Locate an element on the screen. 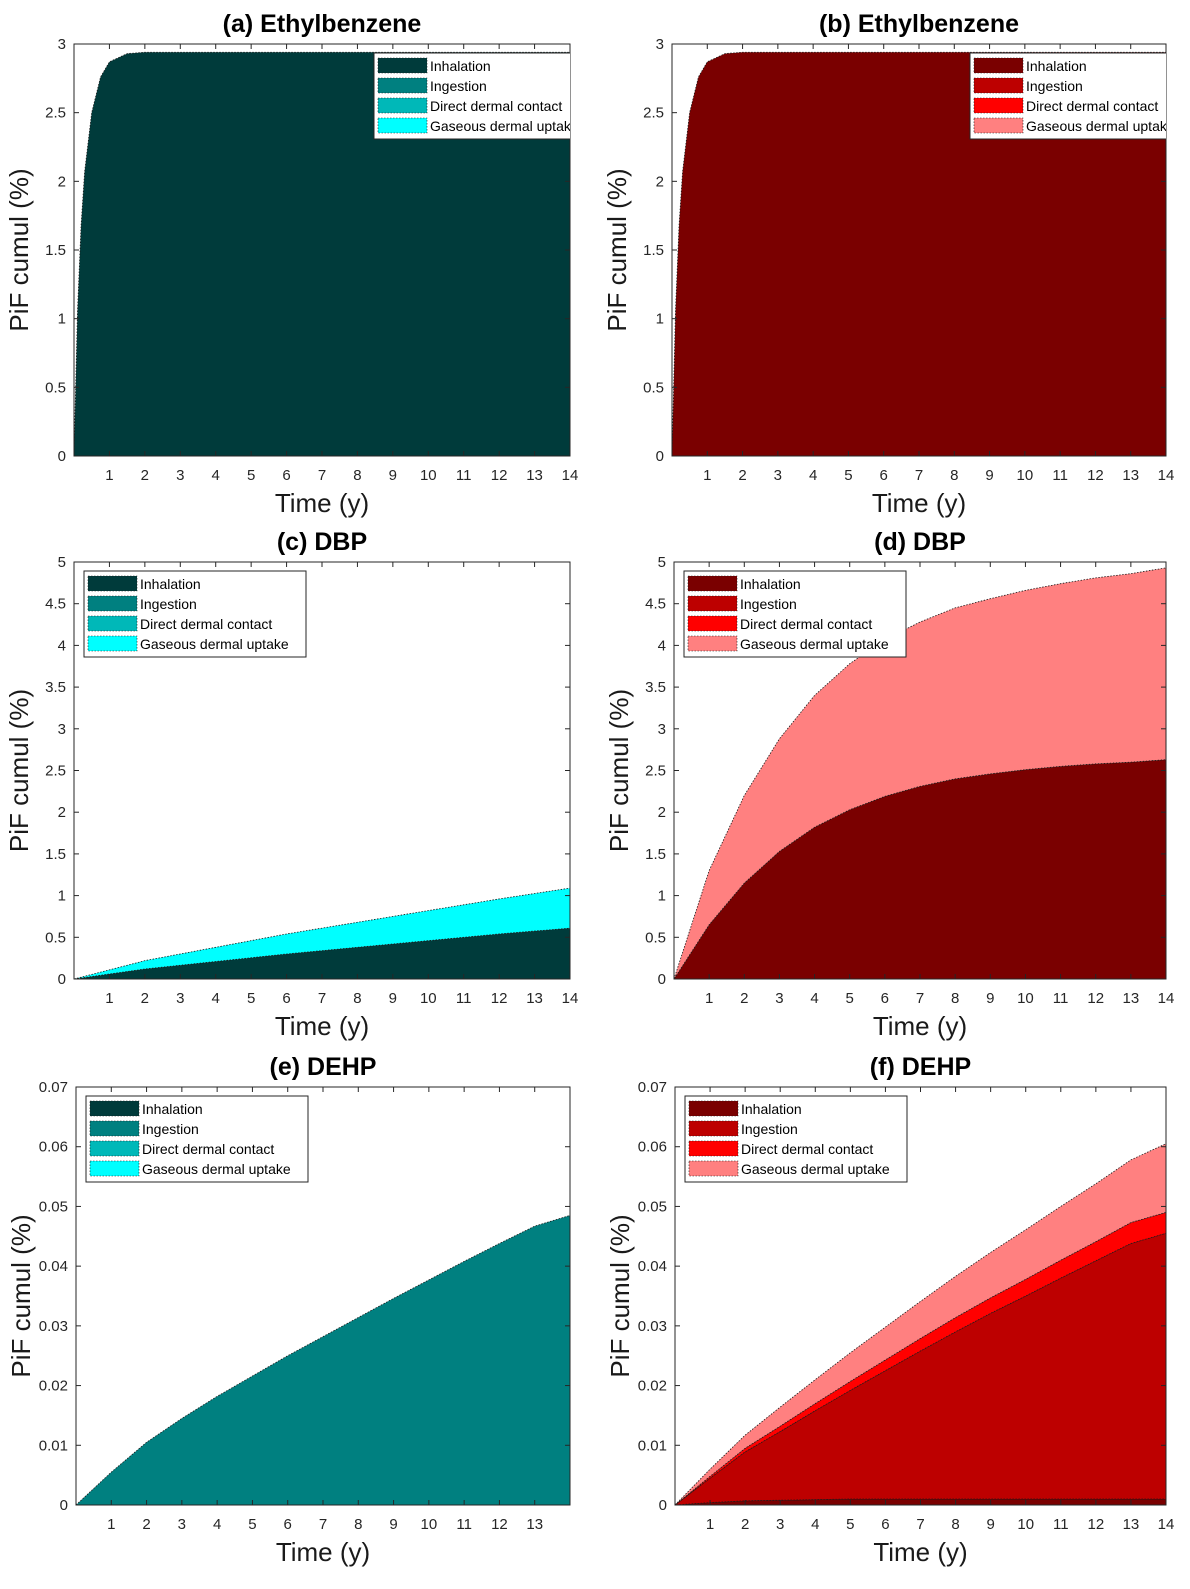  y-tick-label: 0.01 is located at coordinates (53, 1445).